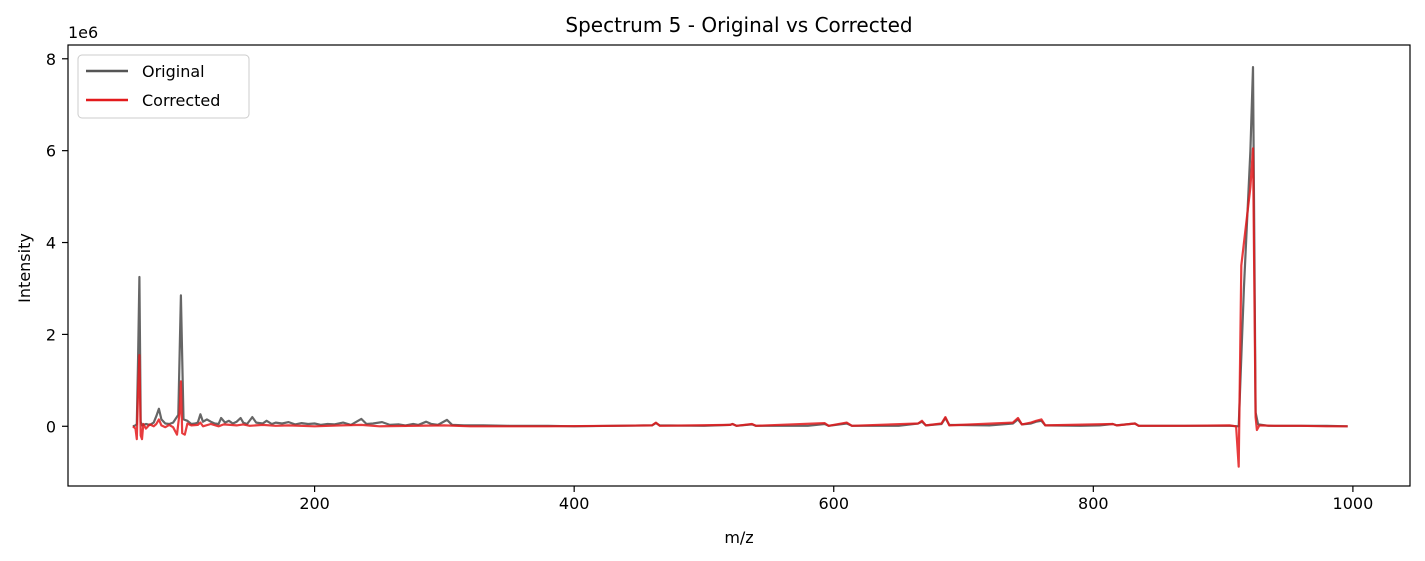 The image size is (1425, 561). I want to click on y-multiplier-label: 1e6, so click(83, 32).